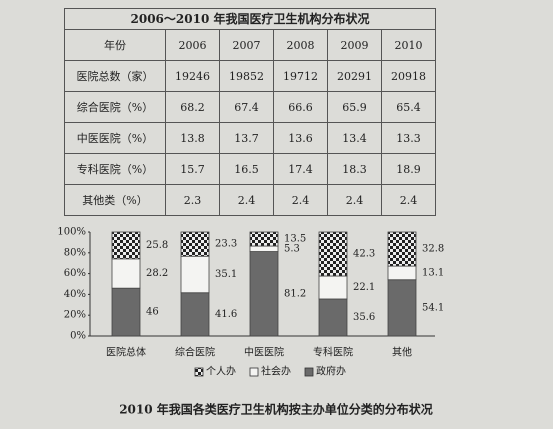 This screenshot has width=553, height=429. Describe the element at coordinates (78, 336) in the screenshot. I see `y-tick-label: 0%` at that location.